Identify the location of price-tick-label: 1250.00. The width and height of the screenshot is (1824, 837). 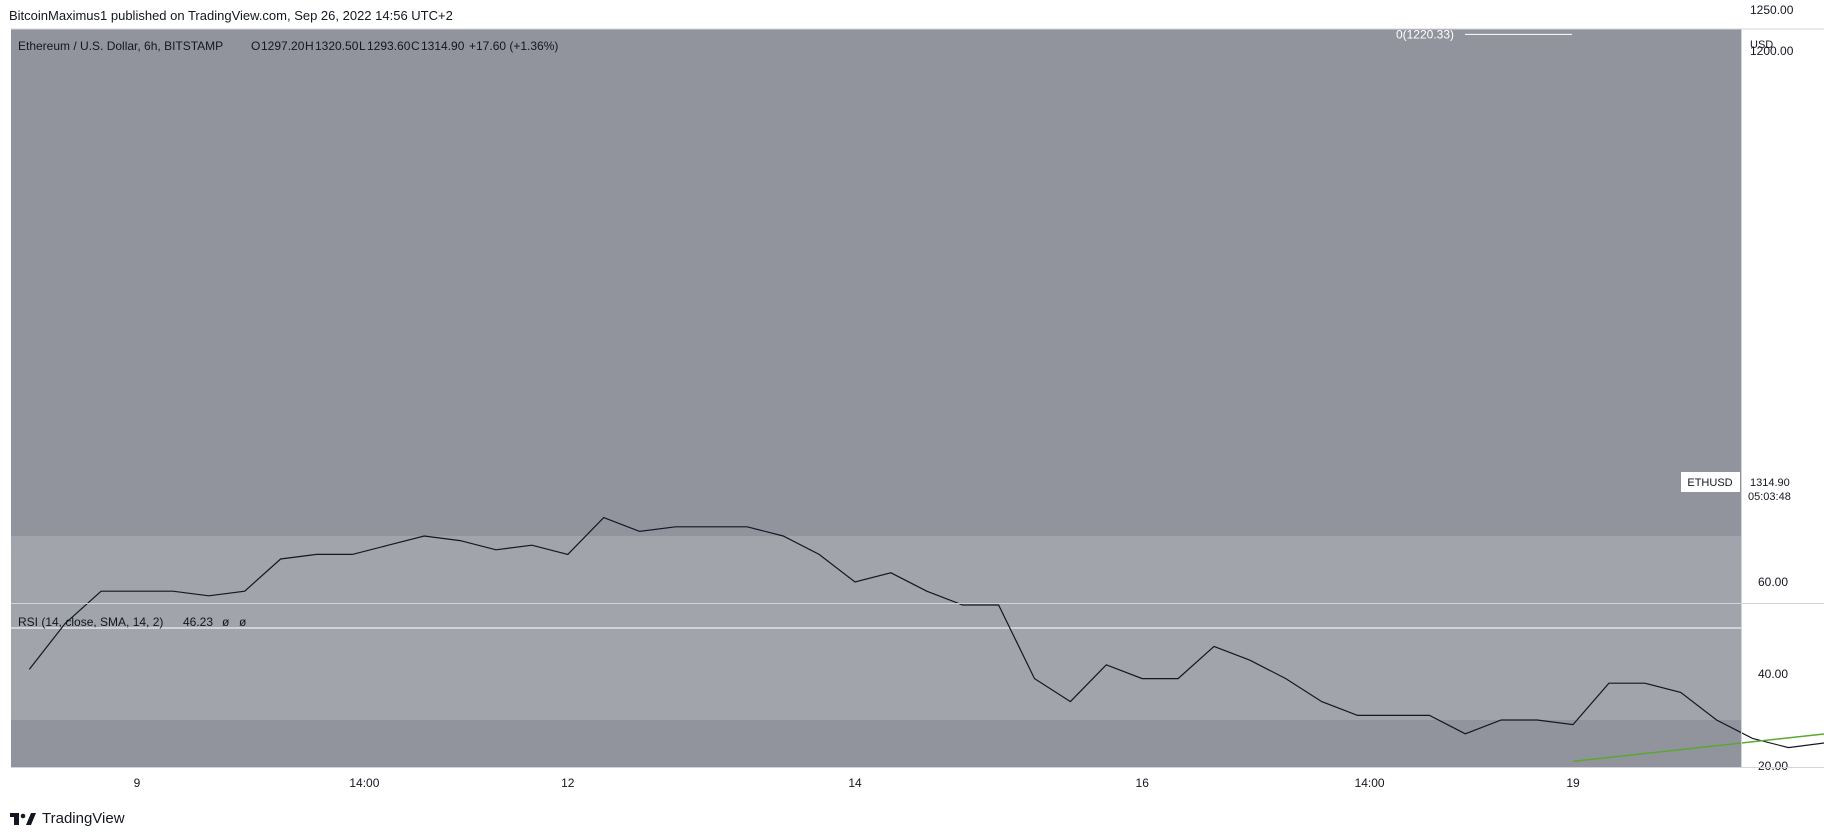
(1772, 10).